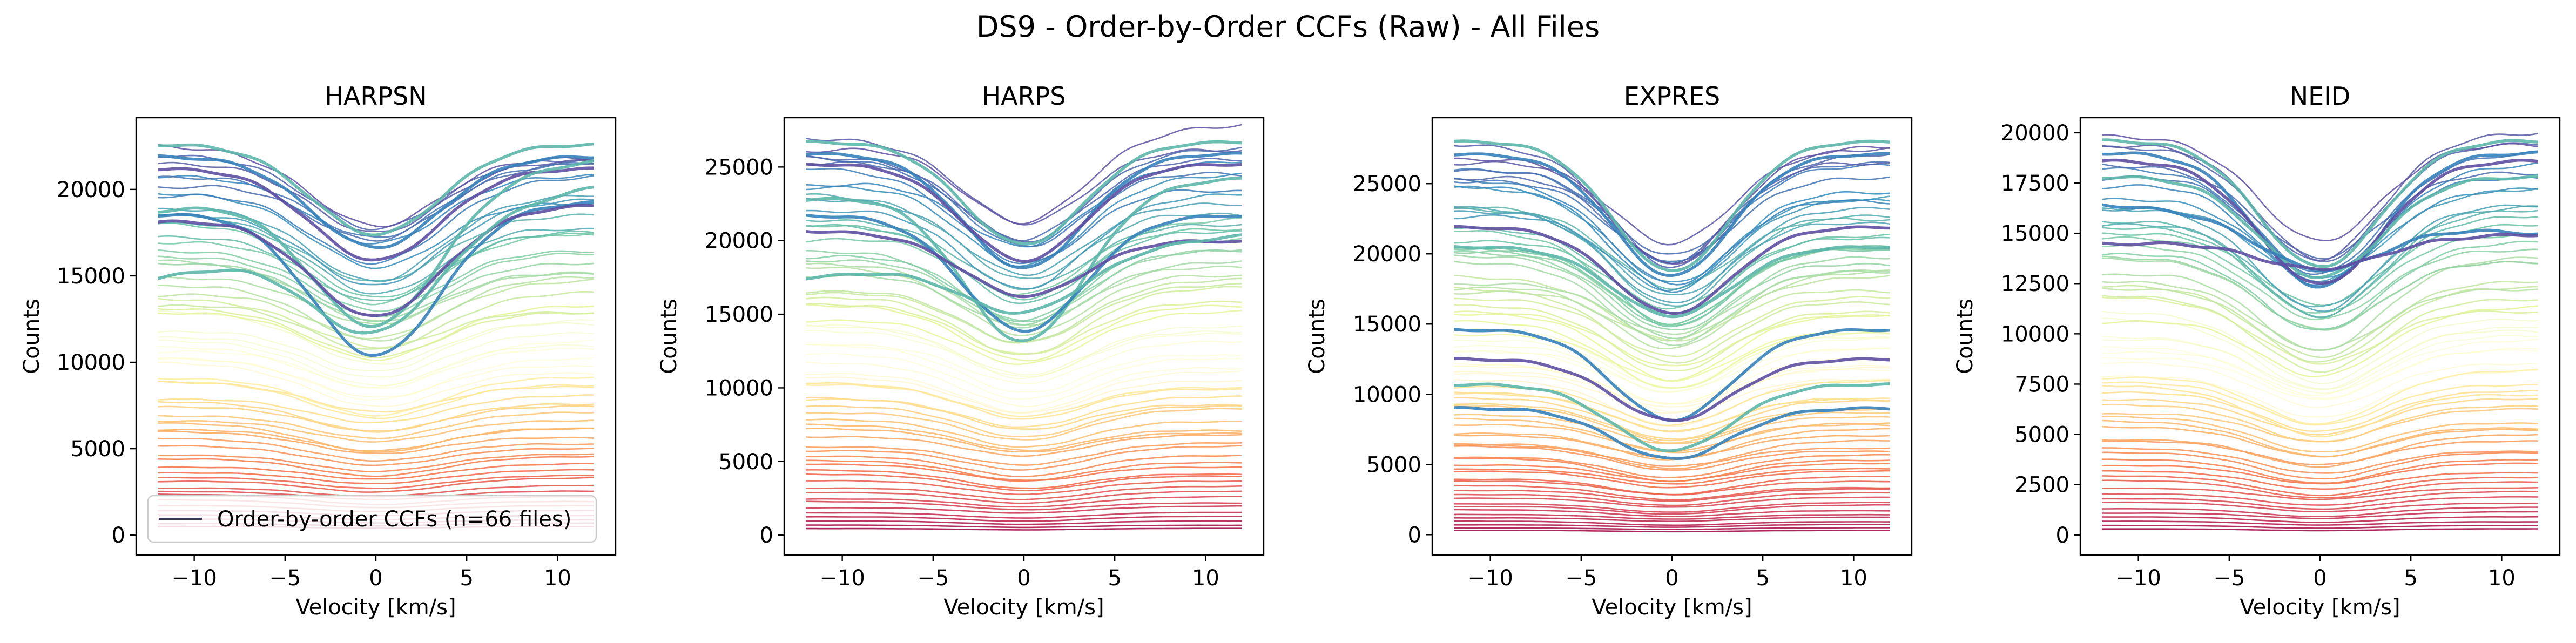 This screenshot has height=643, width=2576. Describe the element at coordinates (669, 336) in the screenshot. I see `y-axis-label: Counts` at that location.